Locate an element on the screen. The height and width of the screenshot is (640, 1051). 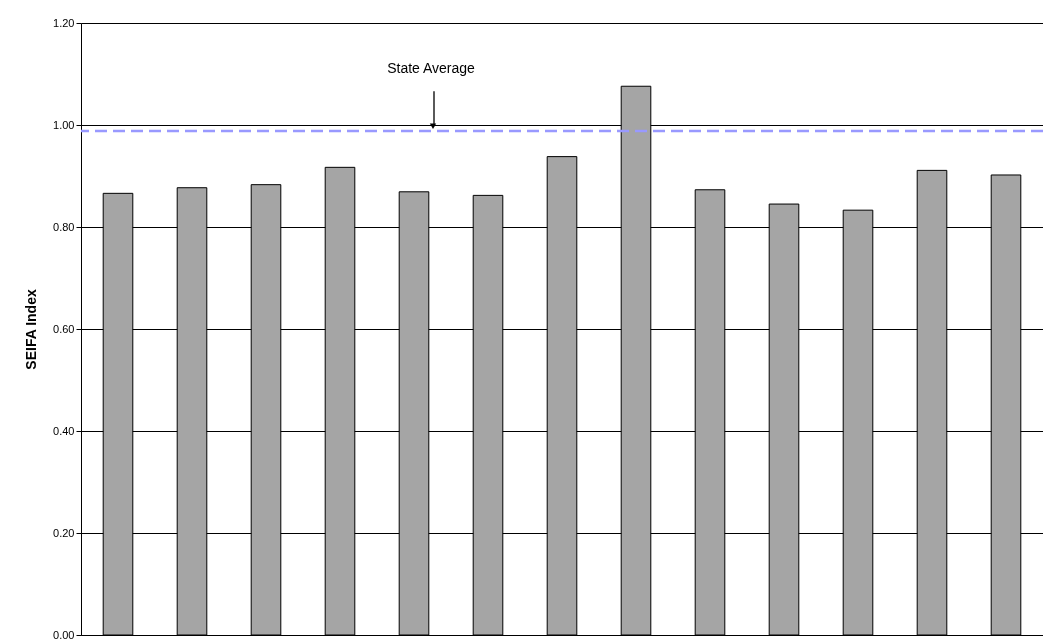
y-tick-label: 0.60 is located at coordinates (64, 328).